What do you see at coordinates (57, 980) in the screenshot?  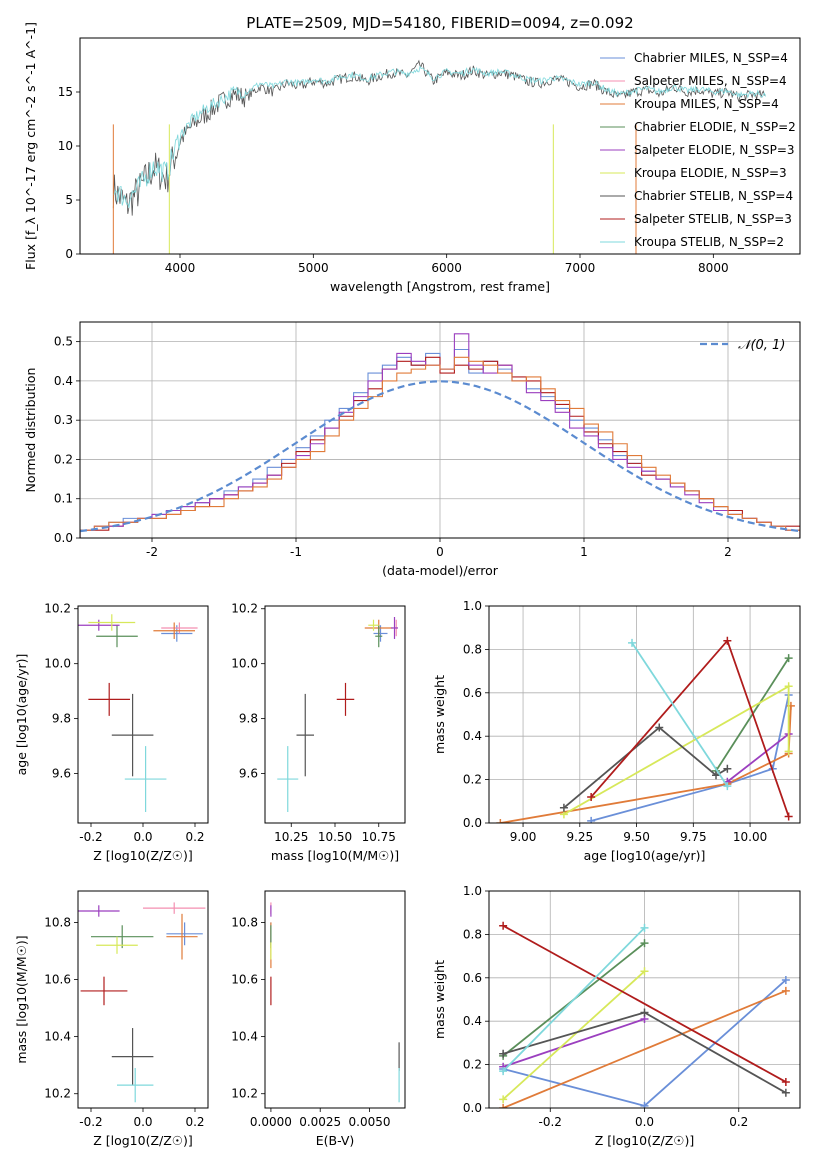 I see `y-tick-label: 10.6` at bounding box center [57, 980].